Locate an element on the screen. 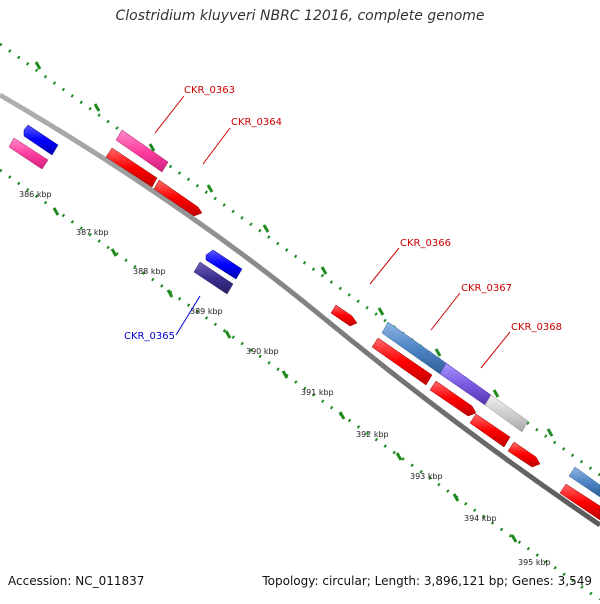  tick-label-387: 387 kbp is located at coordinates (92, 232).